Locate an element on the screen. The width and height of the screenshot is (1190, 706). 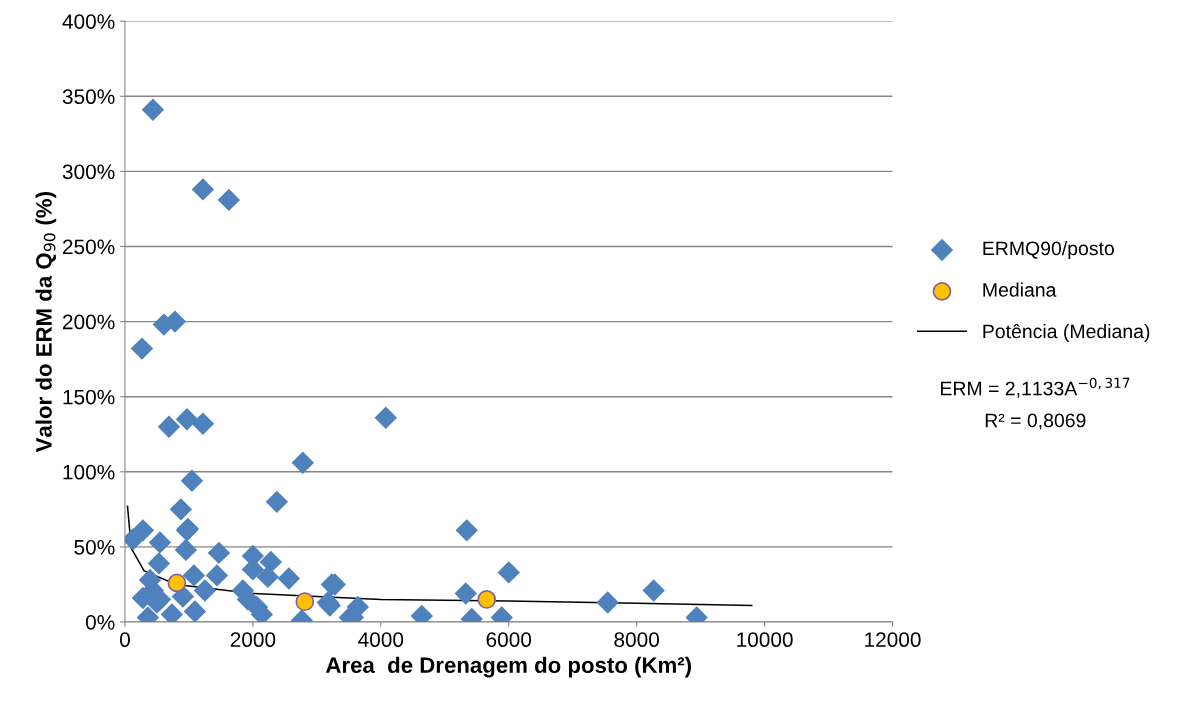
y-tick-label: 150% is located at coordinates (89, 397).